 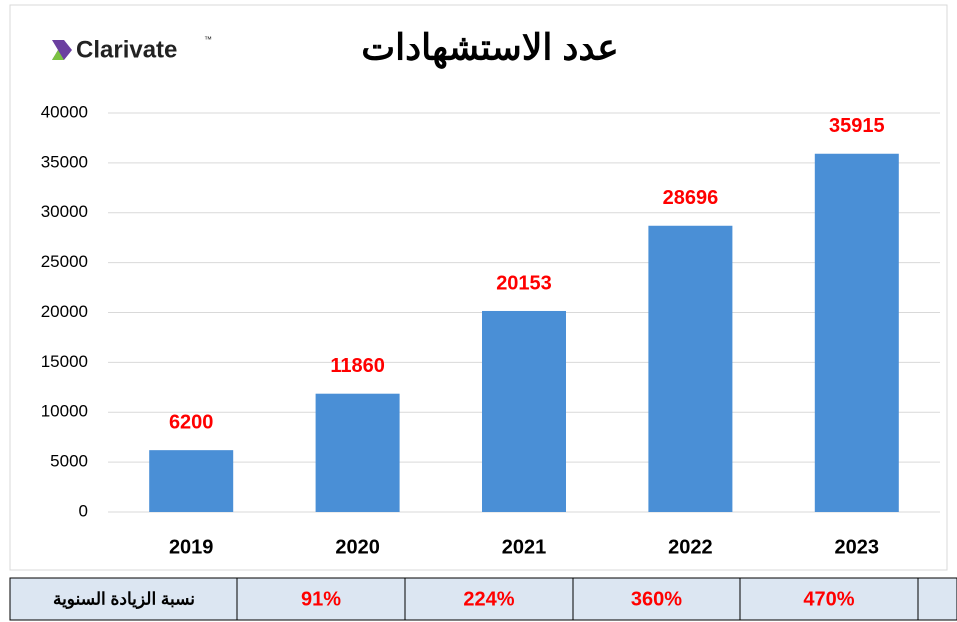 I want to click on logo-text: Clarivate, so click(x=126, y=49).